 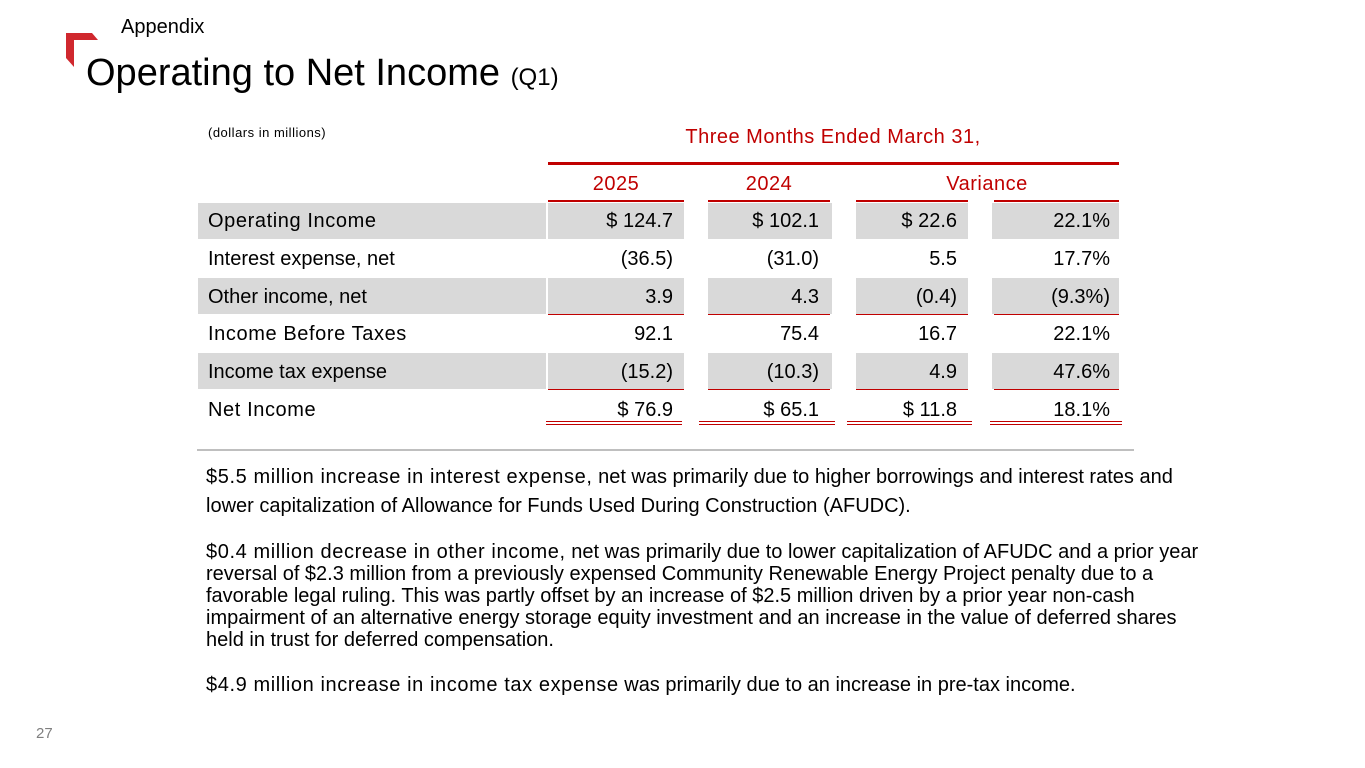 What do you see at coordinates (1080, 297) in the screenshot?
I see `cell-variance-percent: (9.3%)` at bounding box center [1080, 297].